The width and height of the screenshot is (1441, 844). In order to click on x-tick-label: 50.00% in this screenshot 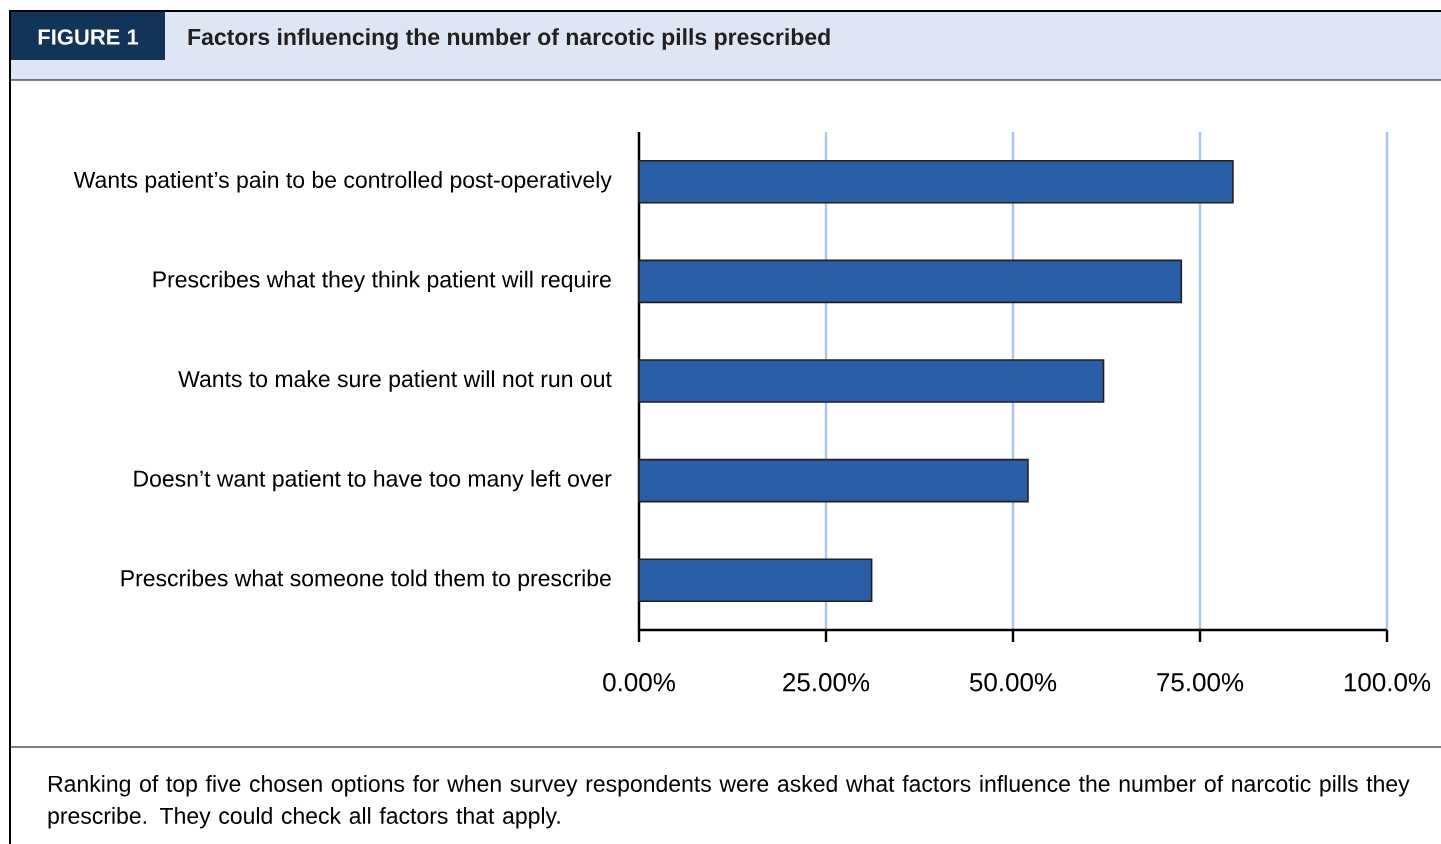, I will do `click(1013, 682)`.